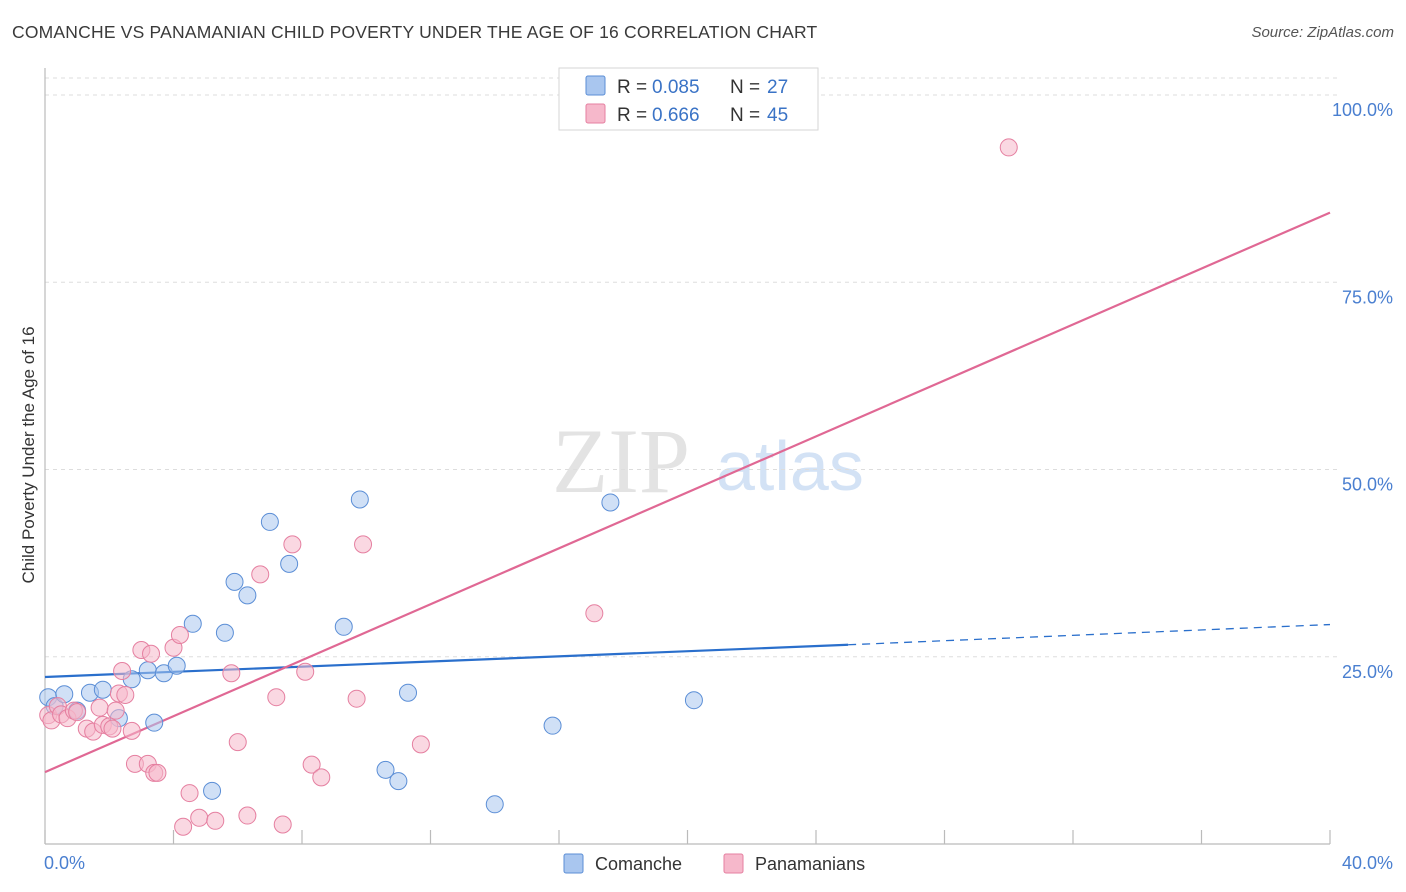  I want to click on bottom-legend: Comanche Panamanians, so click(714, 863).